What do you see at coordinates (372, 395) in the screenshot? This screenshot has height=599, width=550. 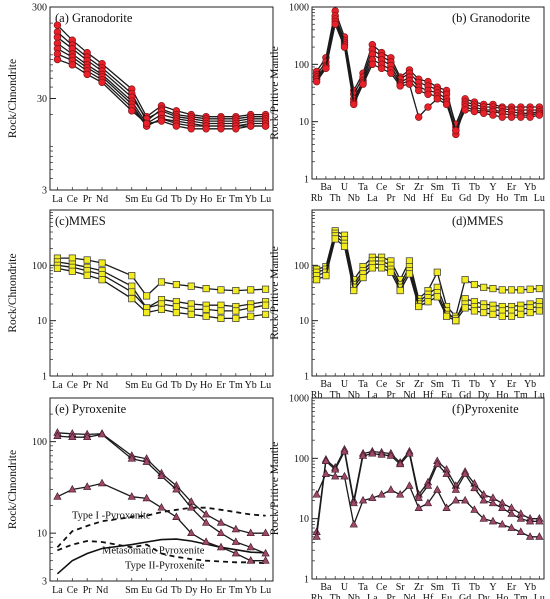 I see `x-tick-label: La` at bounding box center [372, 395].